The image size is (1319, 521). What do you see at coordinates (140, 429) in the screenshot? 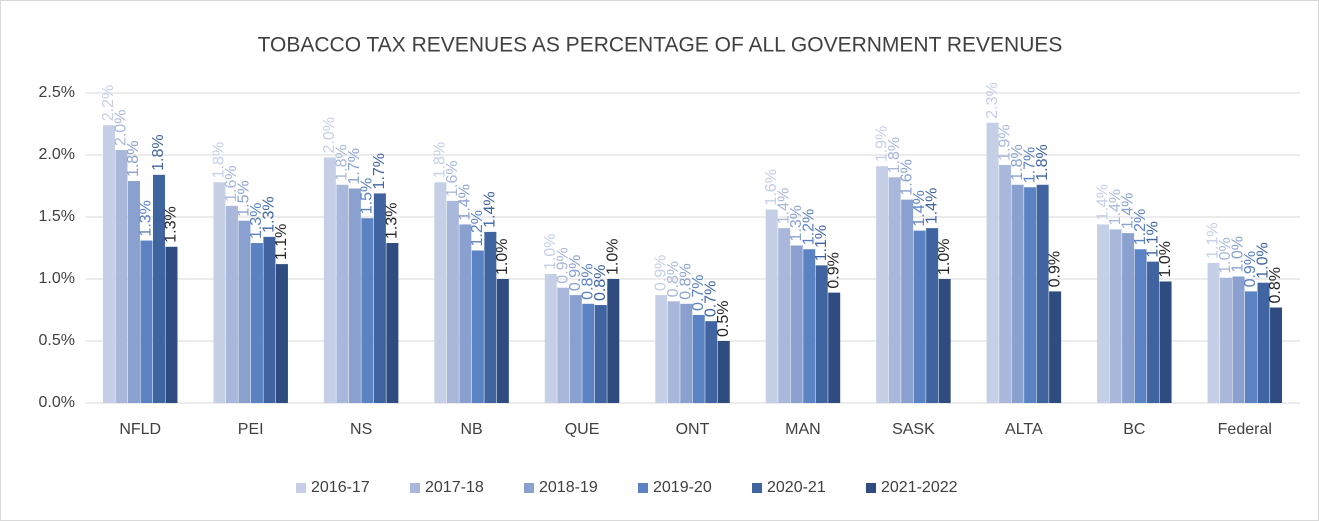
I see `x-tick-label: NFLD` at bounding box center [140, 429].